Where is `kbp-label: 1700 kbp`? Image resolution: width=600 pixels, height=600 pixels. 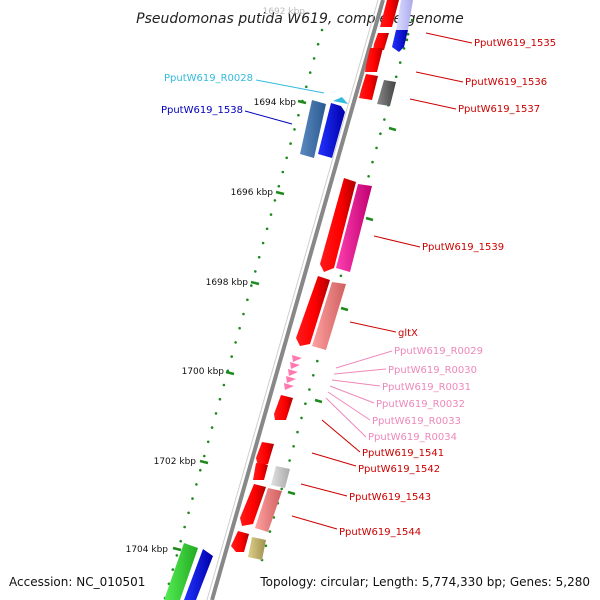
kbp-label: 1700 kbp is located at coordinates (203, 372).